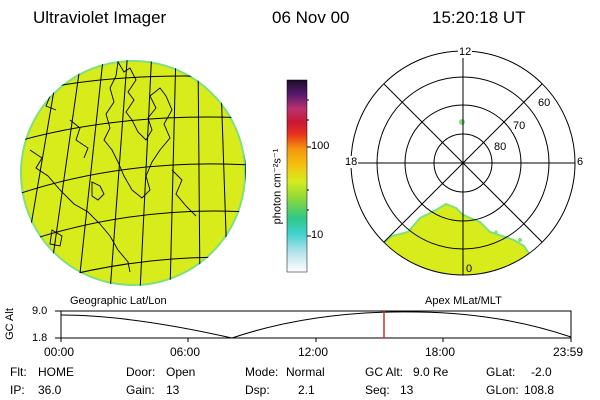  What do you see at coordinates (317, 235) in the screenshot?
I see `colorbar-tick-10: 10` at bounding box center [317, 235].